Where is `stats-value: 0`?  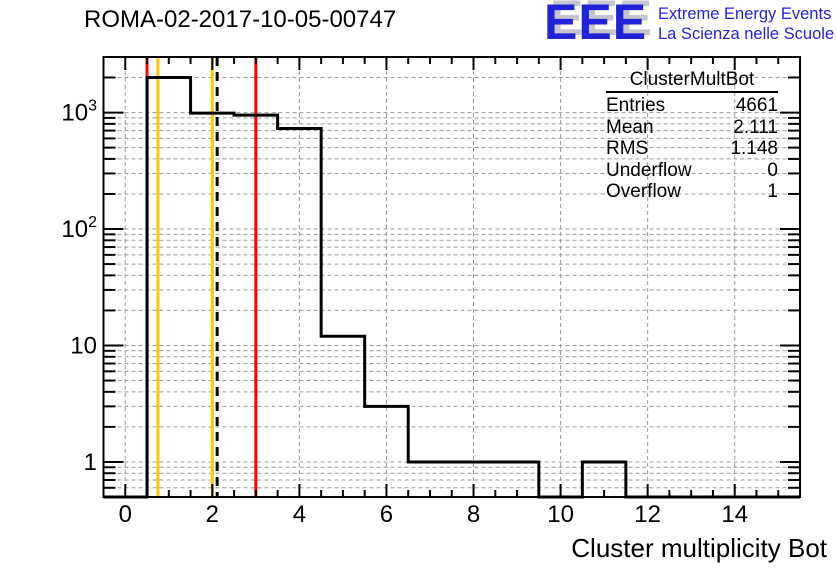 stats-value: 0 is located at coordinates (772, 170).